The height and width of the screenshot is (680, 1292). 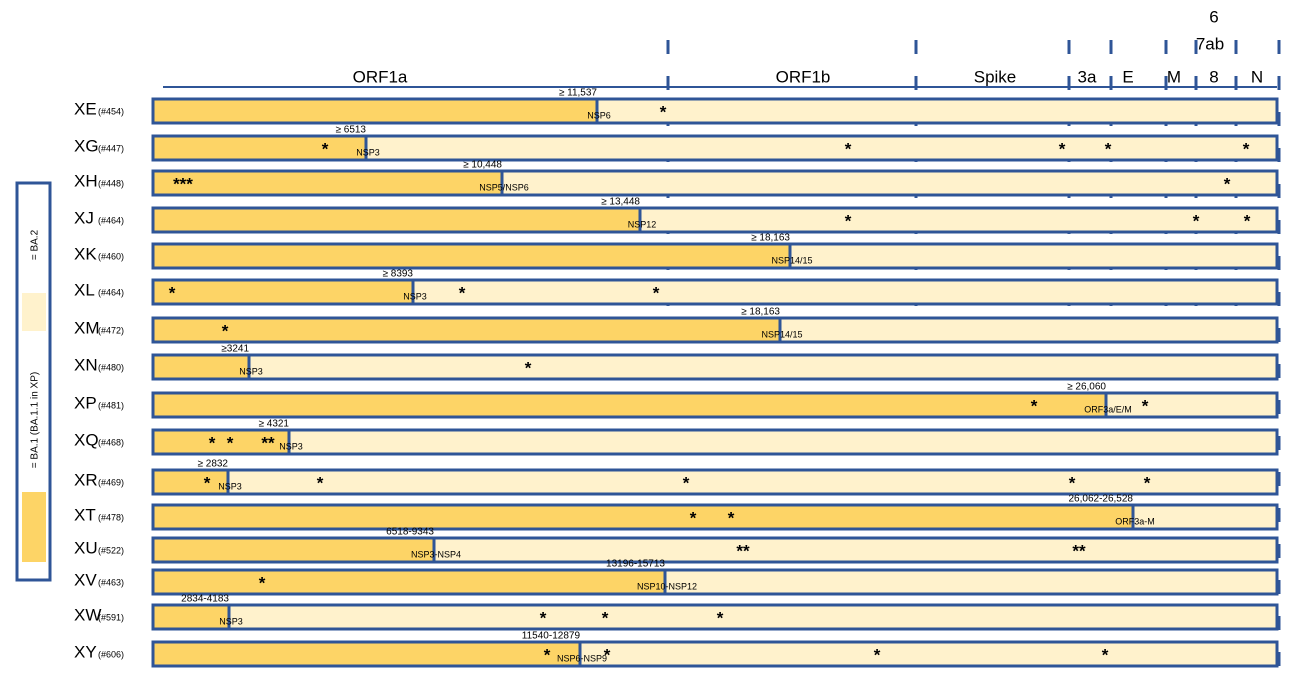 I want to click on gene-label: N, so click(x=1257, y=76).